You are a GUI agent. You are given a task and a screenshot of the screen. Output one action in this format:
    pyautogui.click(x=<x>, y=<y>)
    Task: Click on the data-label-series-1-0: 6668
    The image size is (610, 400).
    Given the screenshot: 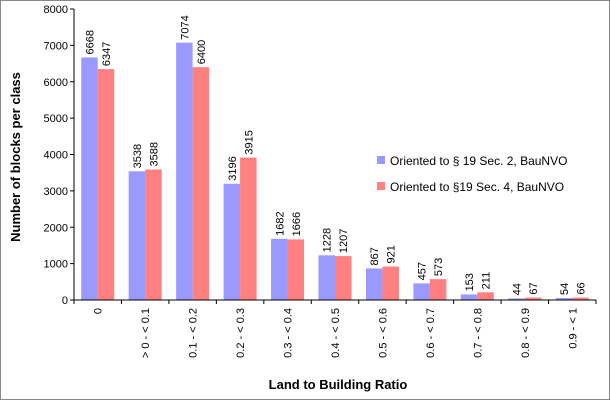 What is the action you would take?
    pyautogui.click(x=90, y=42)
    